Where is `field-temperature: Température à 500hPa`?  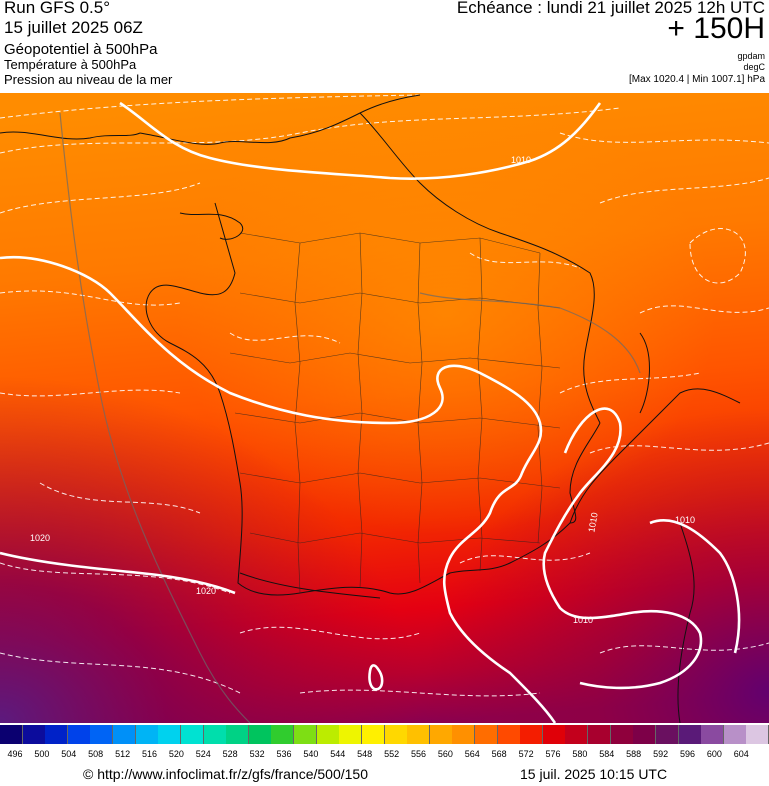
field-temperature: Température à 500hPa is located at coordinates (70, 64).